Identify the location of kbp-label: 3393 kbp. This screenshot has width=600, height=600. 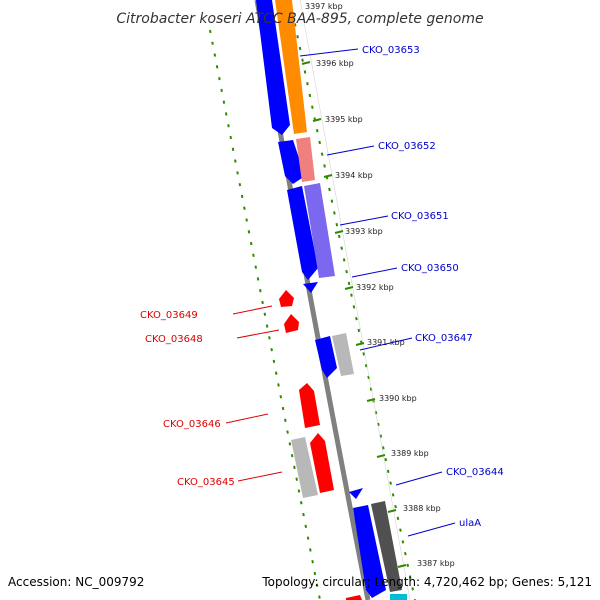
(364, 231).